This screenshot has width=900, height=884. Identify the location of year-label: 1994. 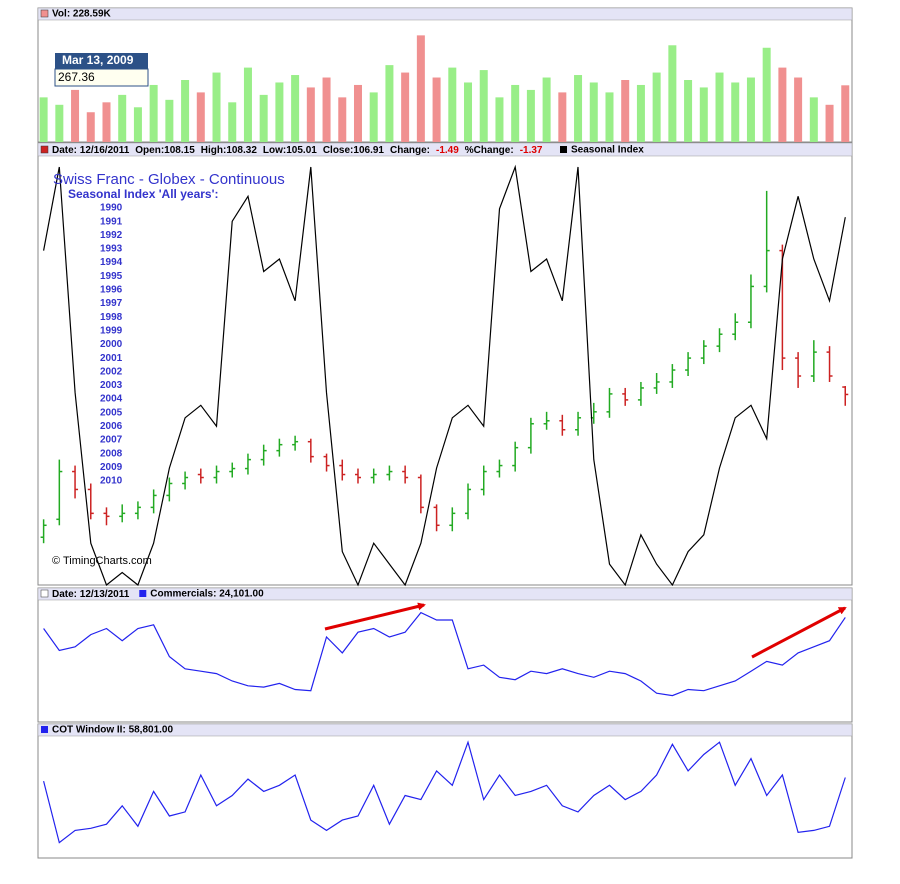
(111, 262).